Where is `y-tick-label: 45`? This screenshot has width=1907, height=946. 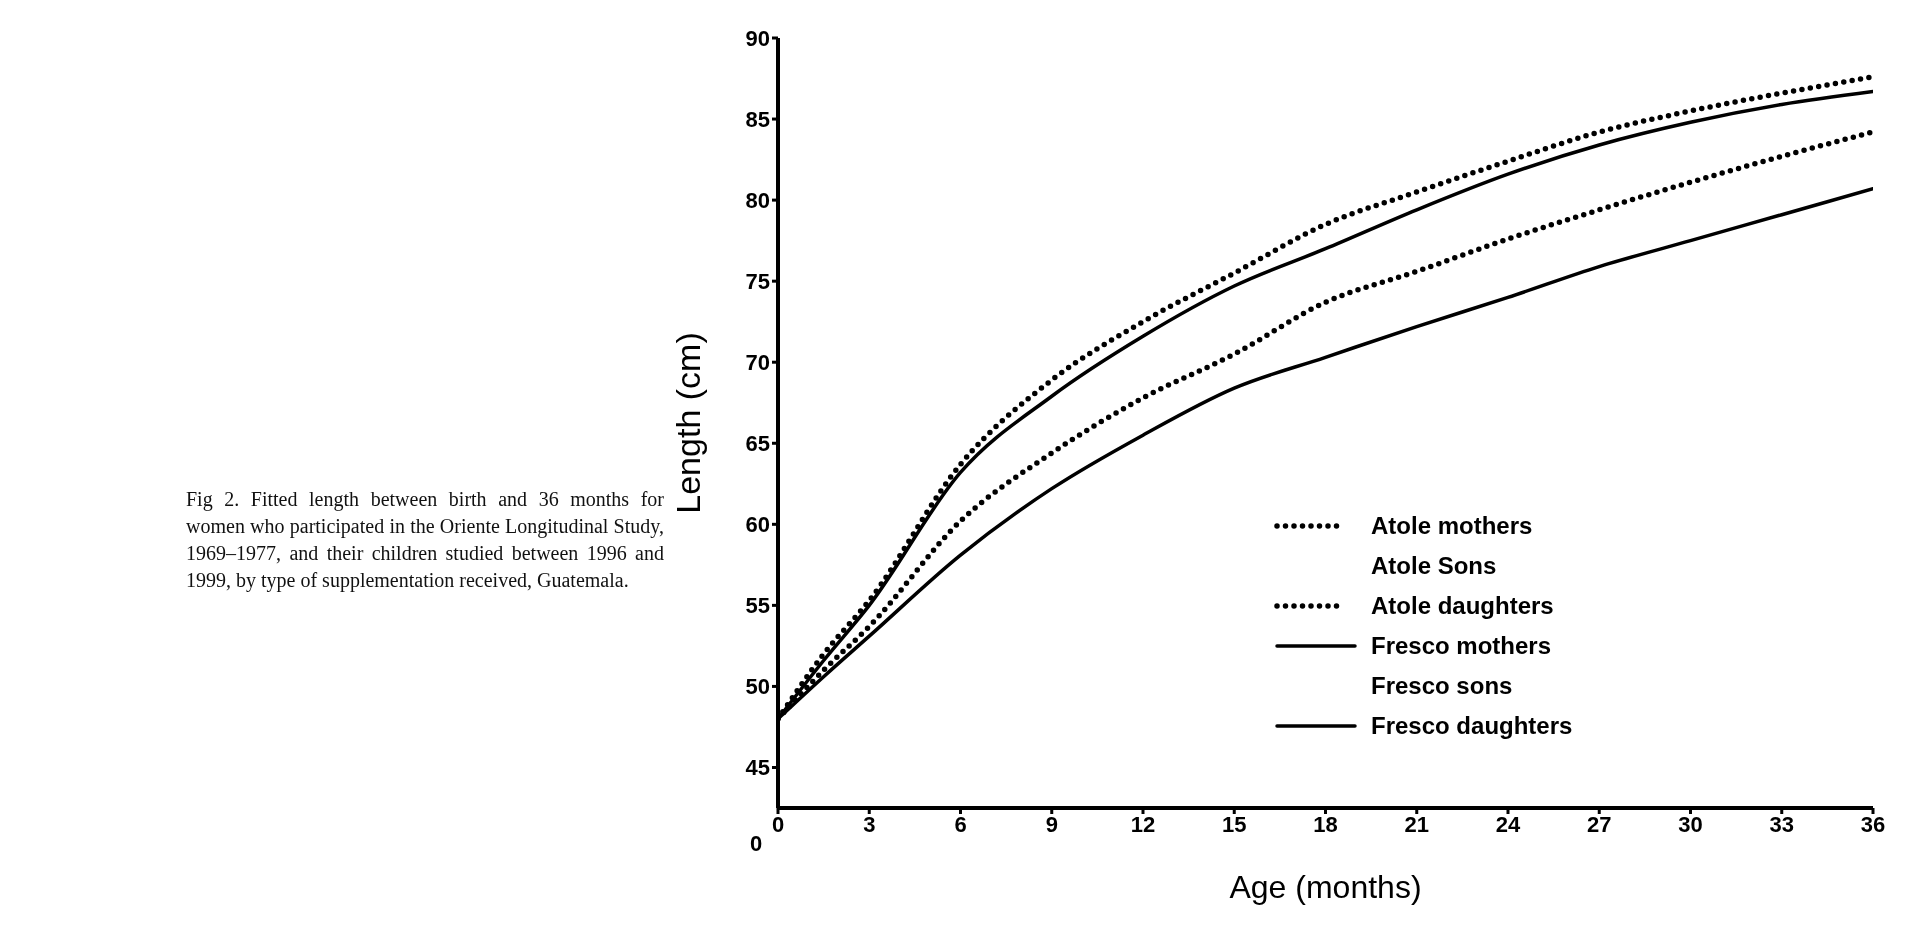 y-tick-label: 45 is located at coordinates (757, 768).